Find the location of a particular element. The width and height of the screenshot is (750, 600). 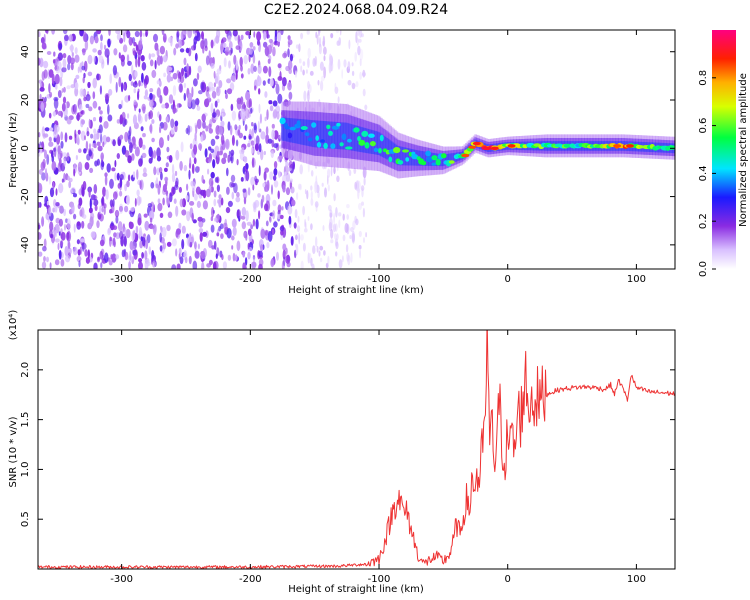

colorbar-tick-label: 0.0 is located at coordinates (703, 269).